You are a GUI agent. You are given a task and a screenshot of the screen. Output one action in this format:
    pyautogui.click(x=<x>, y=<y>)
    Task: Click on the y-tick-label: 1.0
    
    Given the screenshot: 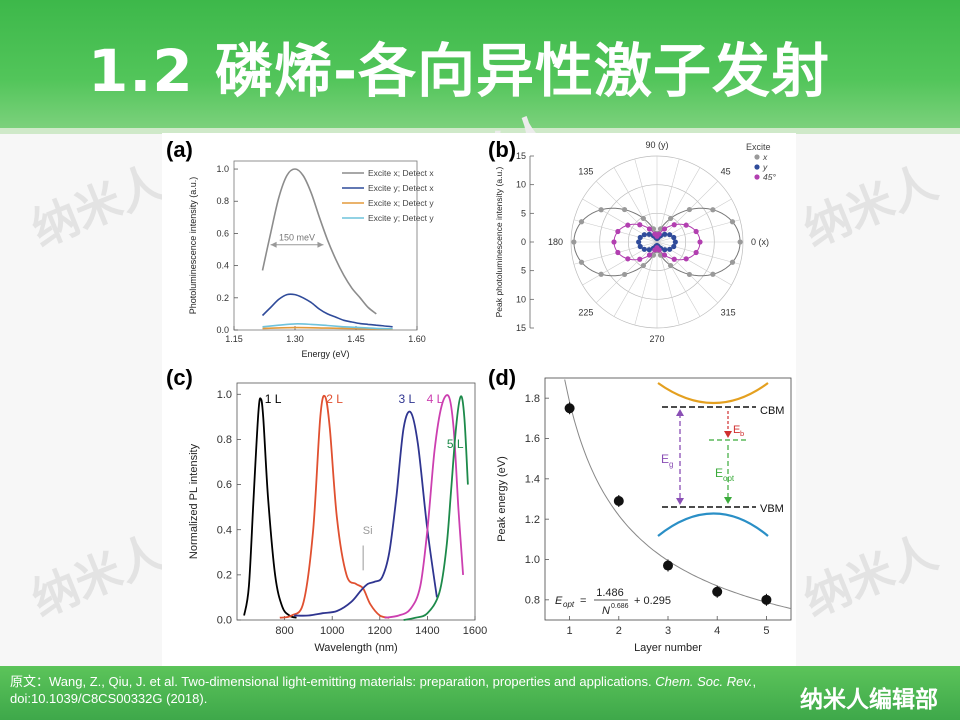 What is the action you would take?
    pyautogui.click(x=222, y=169)
    